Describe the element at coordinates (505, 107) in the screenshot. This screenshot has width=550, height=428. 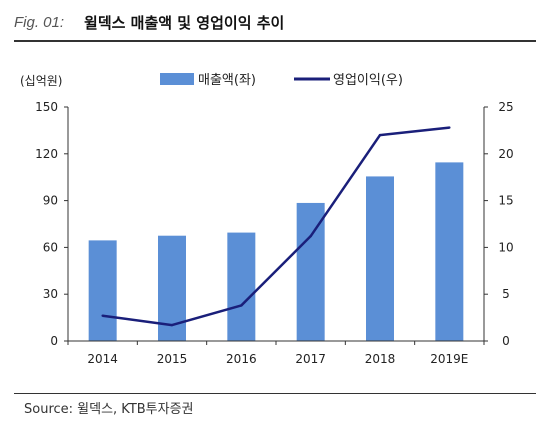
I see `y-tick-right-label: 25` at that location.